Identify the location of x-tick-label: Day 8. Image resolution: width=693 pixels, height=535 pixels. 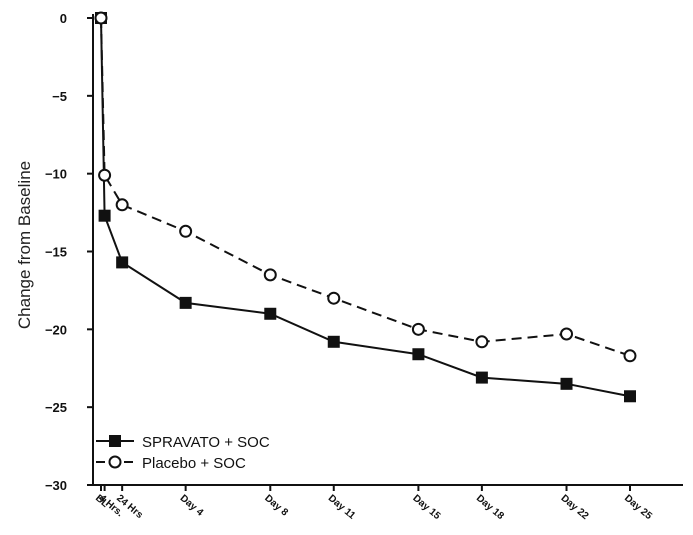
(276, 506).